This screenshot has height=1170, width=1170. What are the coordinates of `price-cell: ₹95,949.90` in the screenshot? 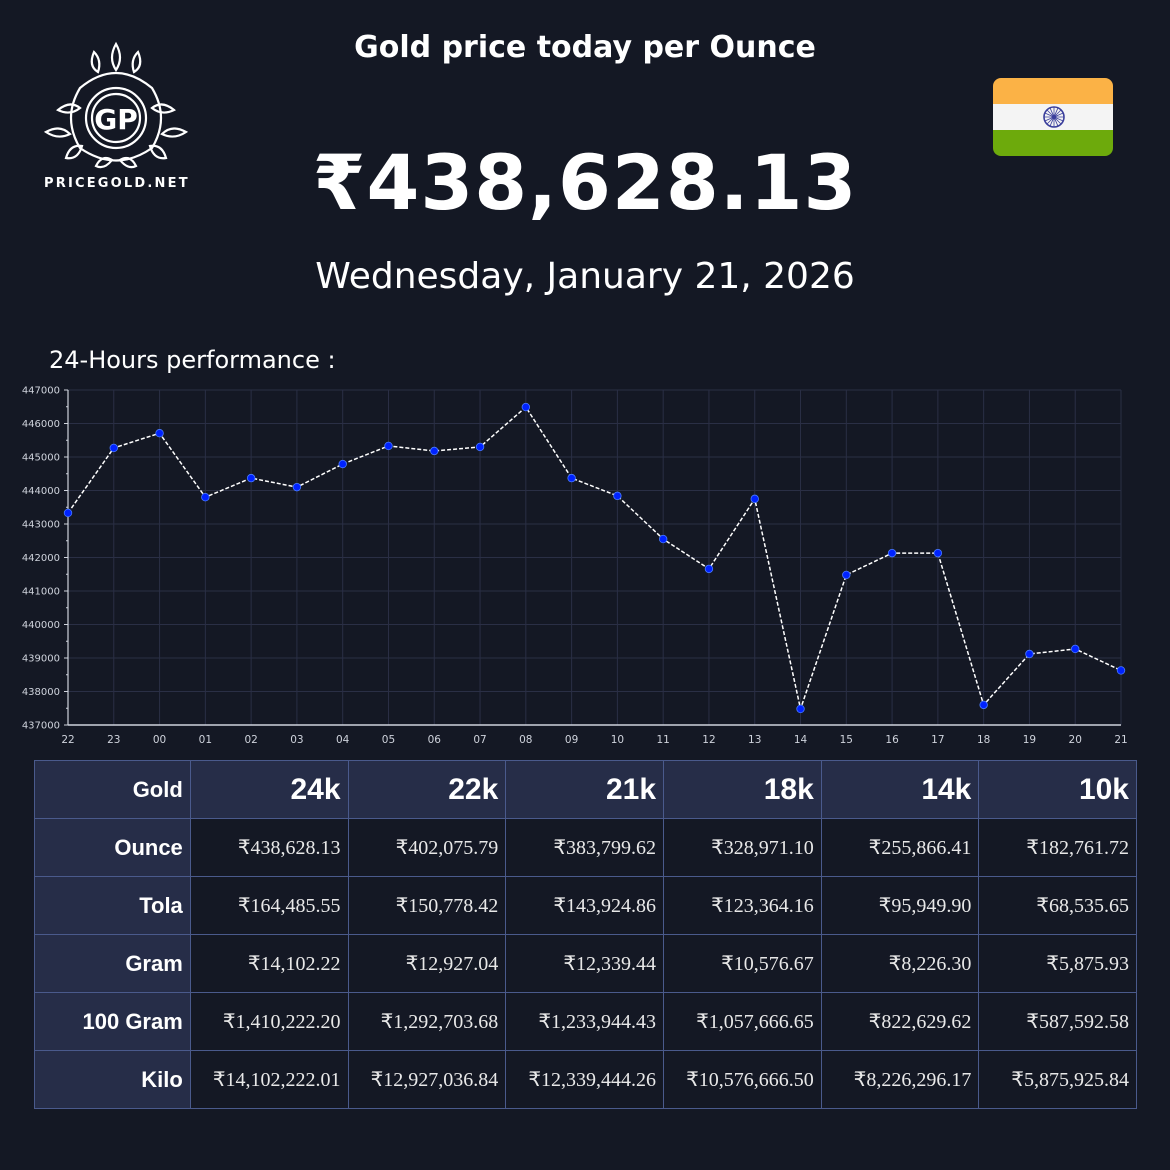 It's located at (900, 905).